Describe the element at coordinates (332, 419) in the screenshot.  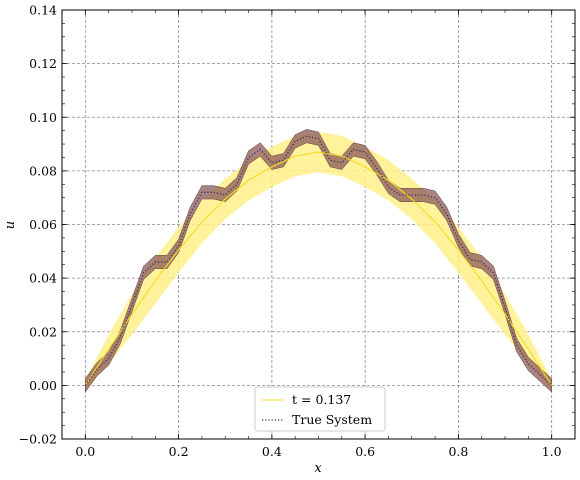
I see `legend-label-true-system: True System` at that location.